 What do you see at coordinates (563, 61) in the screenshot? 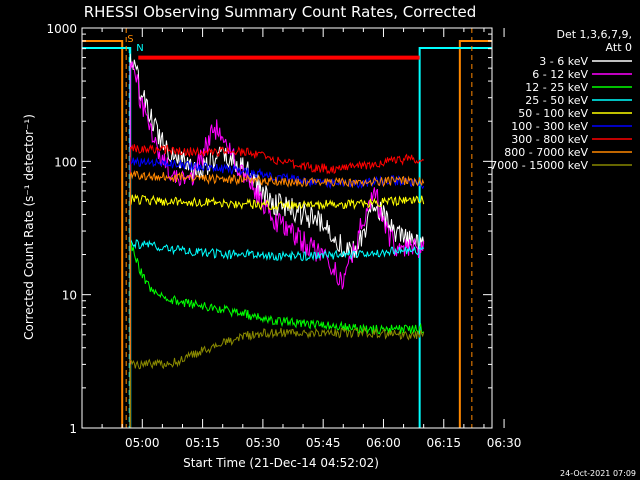
I see `legend-label-1: 3 - 6 keV` at bounding box center [563, 61].